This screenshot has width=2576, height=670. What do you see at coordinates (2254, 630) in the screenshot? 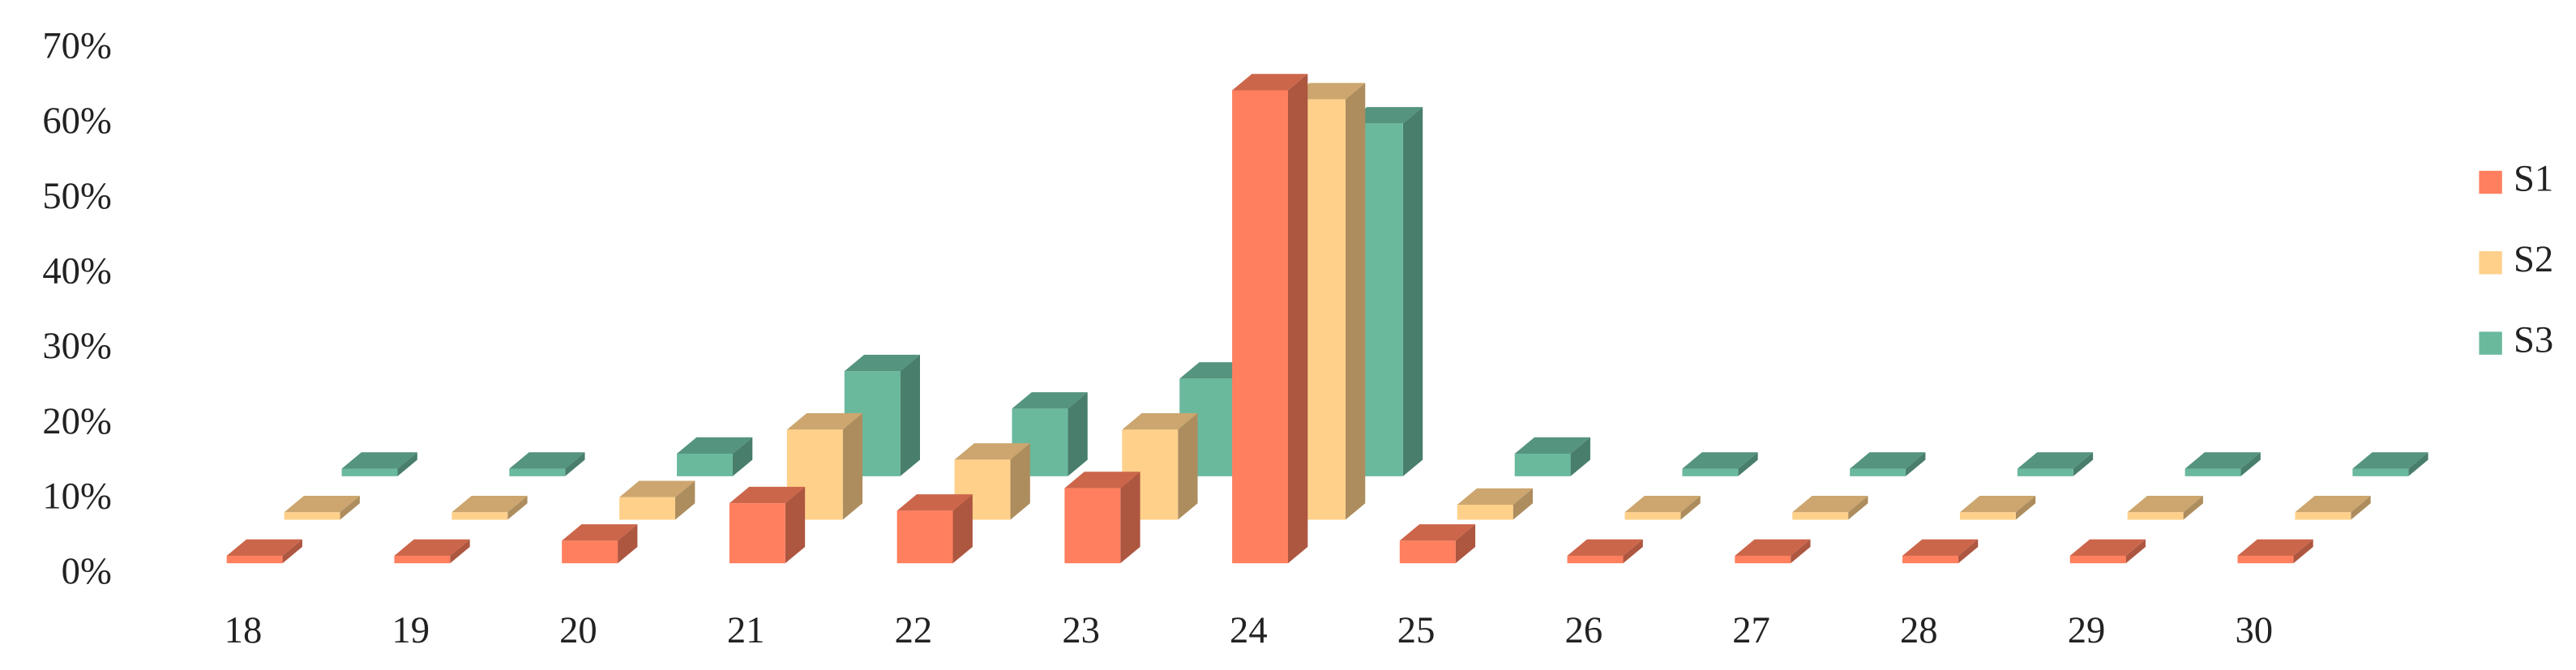
I see `x-tick-label: 30` at bounding box center [2254, 630].